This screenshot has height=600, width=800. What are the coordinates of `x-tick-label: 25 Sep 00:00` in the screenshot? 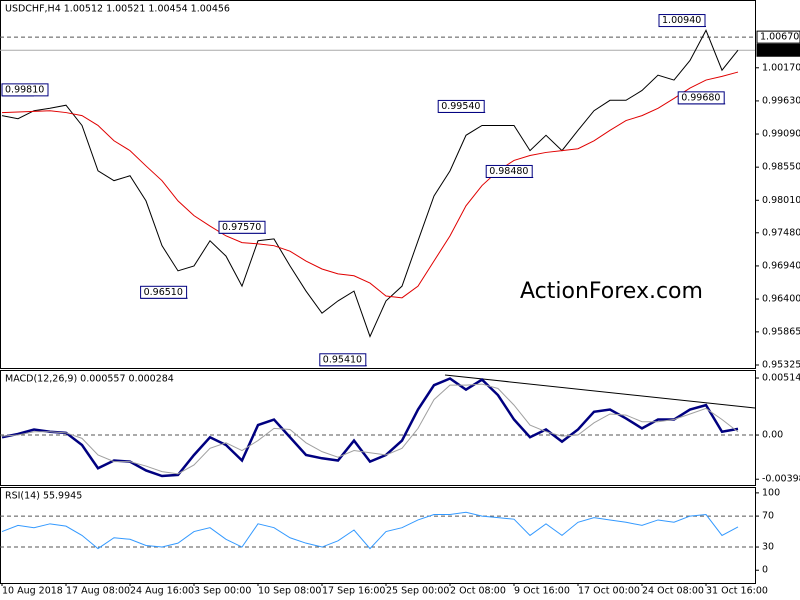 It's located at (417, 591).